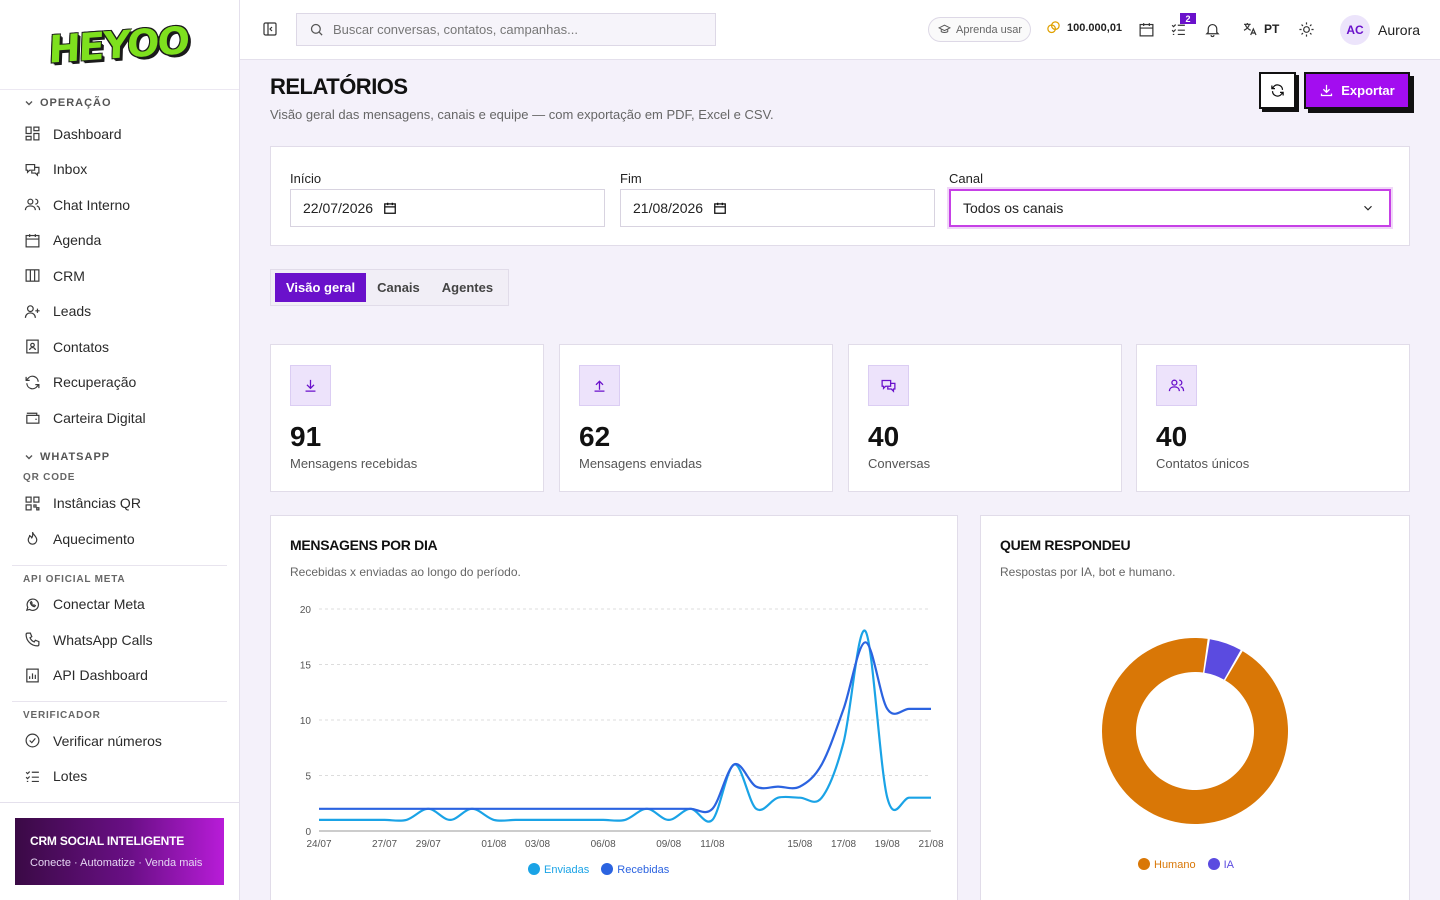  I want to click on tab-agents: Agentes, so click(467, 287).